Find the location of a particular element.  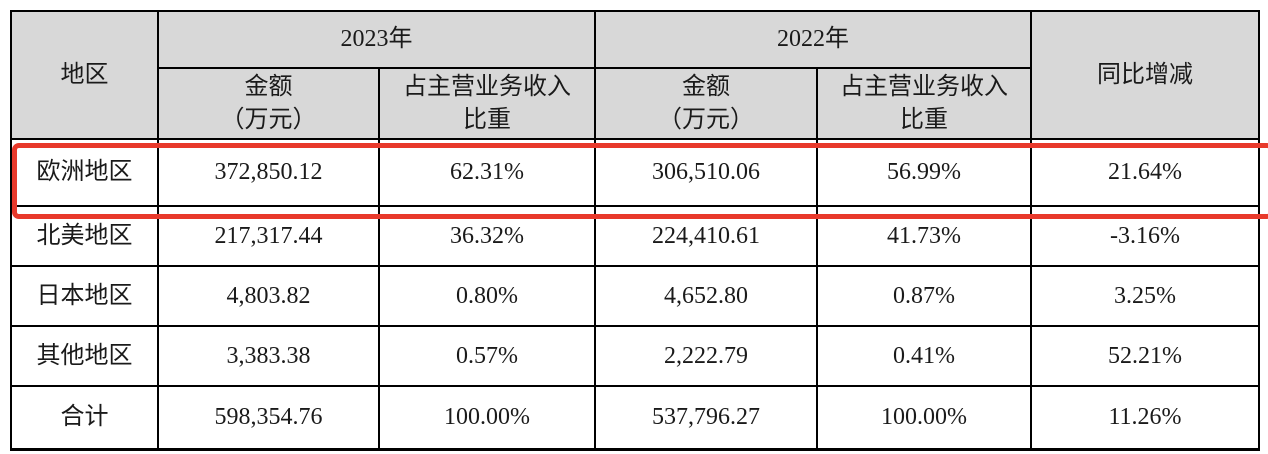

cell-share-2022: 41.73% is located at coordinates (924, 236).